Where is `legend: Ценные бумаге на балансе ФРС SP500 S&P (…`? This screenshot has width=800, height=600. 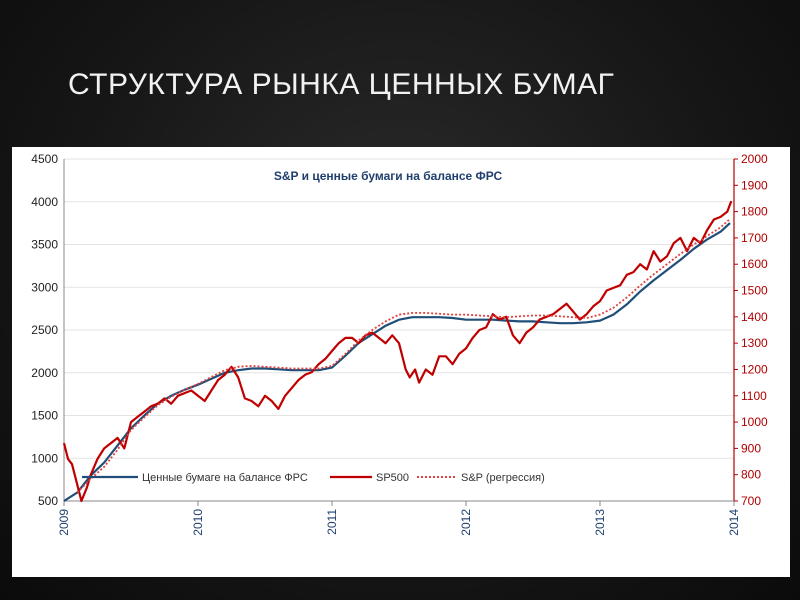 legend: Ценные бумаге на балансе ФРС SP500 S&P (… is located at coordinates (313, 478).